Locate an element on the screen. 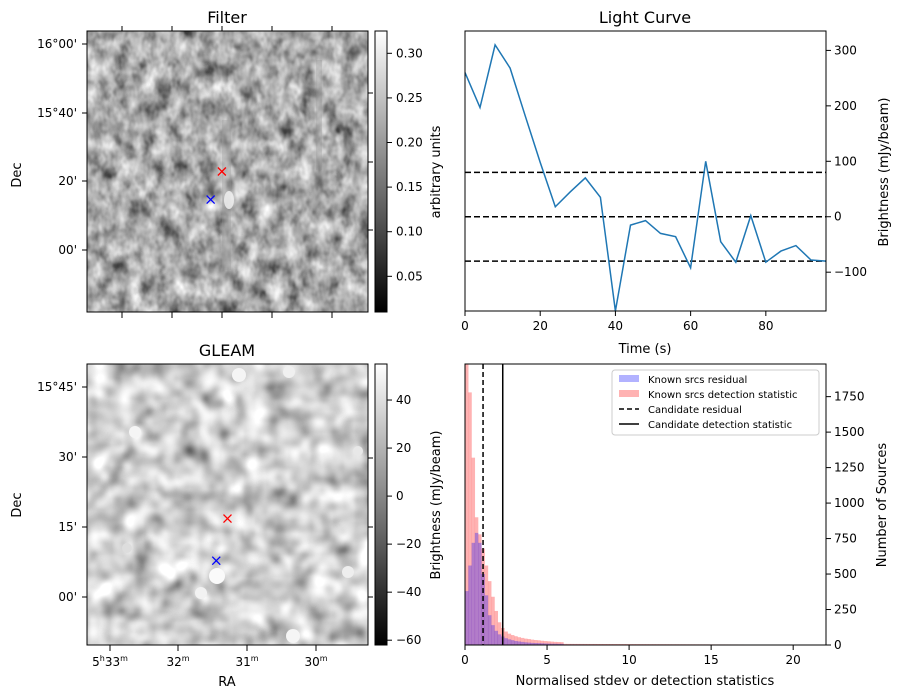 The image size is (902, 699). gleam-colorbar-ticks: −60 −40 −20 0 20 40 is located at coordinates (404, 520).